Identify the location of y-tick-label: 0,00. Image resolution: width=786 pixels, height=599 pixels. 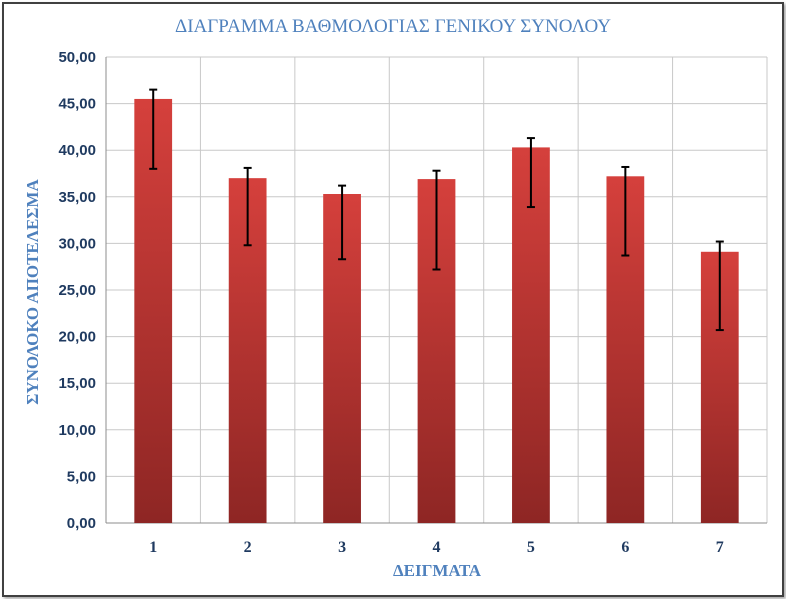
(81, 523).